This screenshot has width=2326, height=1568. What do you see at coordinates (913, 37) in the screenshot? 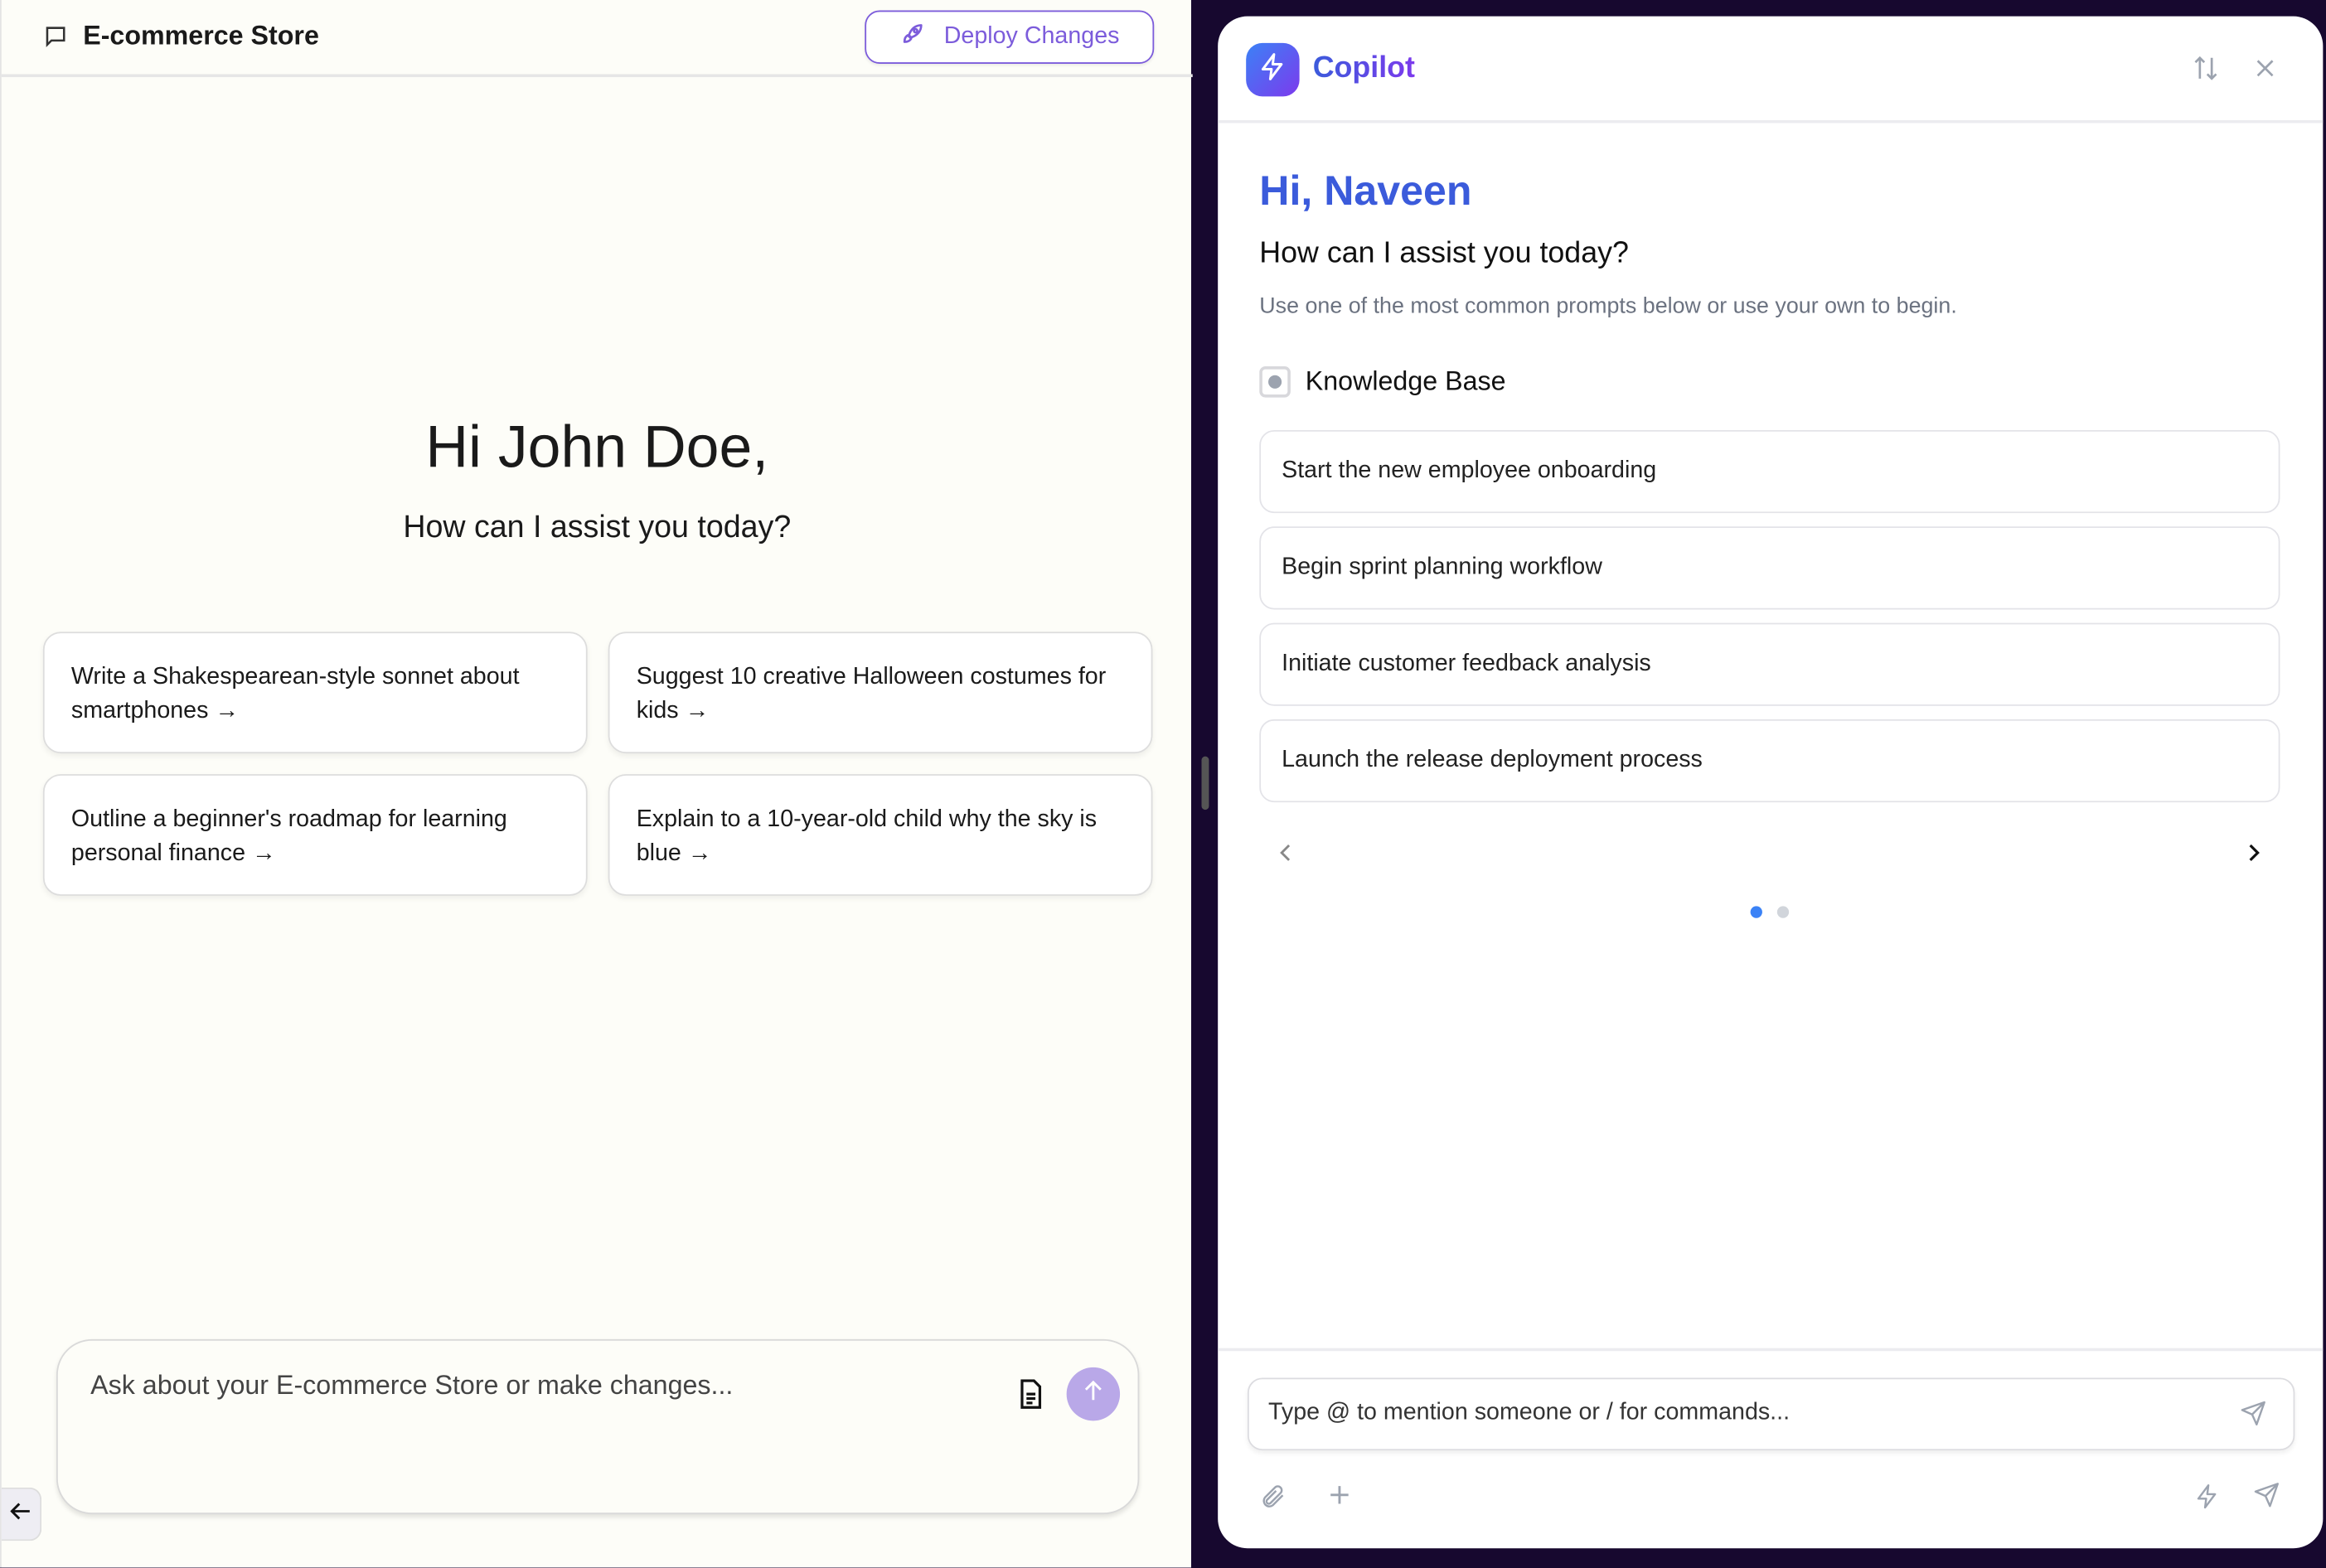
I see `rocket-icon` at bounding box center [913, 37].